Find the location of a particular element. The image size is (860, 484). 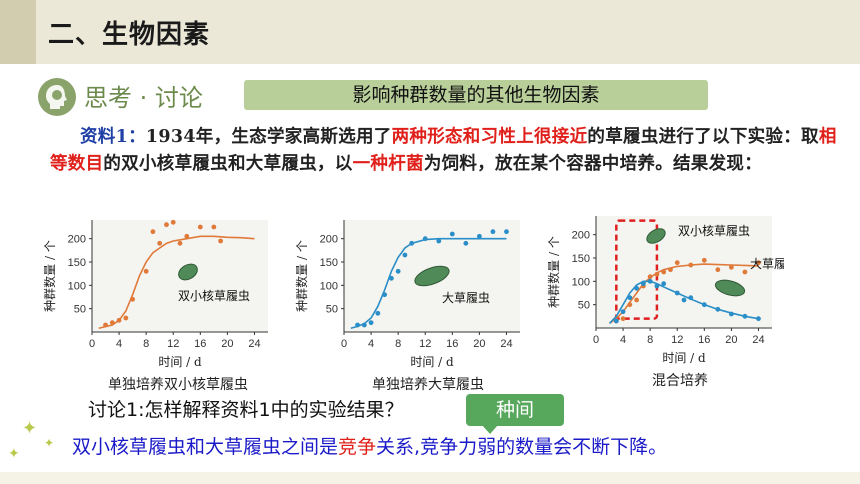

header-accent is located at coordinates (18, 32).